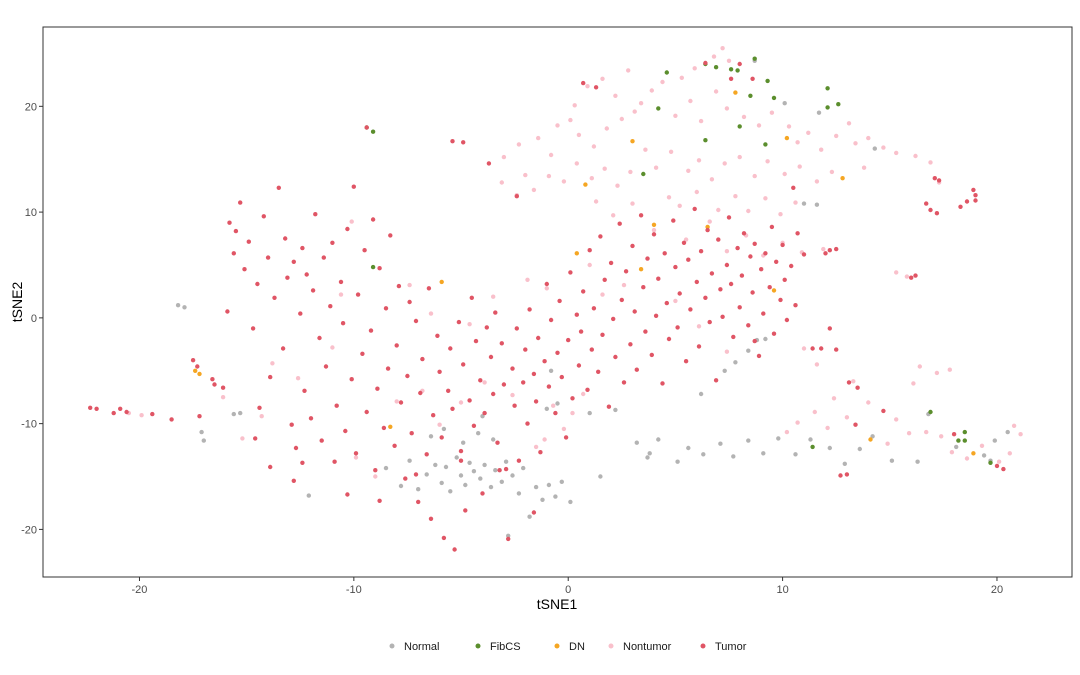  Describe the element at coordinates (421, 647) in the screenshot. I see `legend-label-normal: Normal` at that location.